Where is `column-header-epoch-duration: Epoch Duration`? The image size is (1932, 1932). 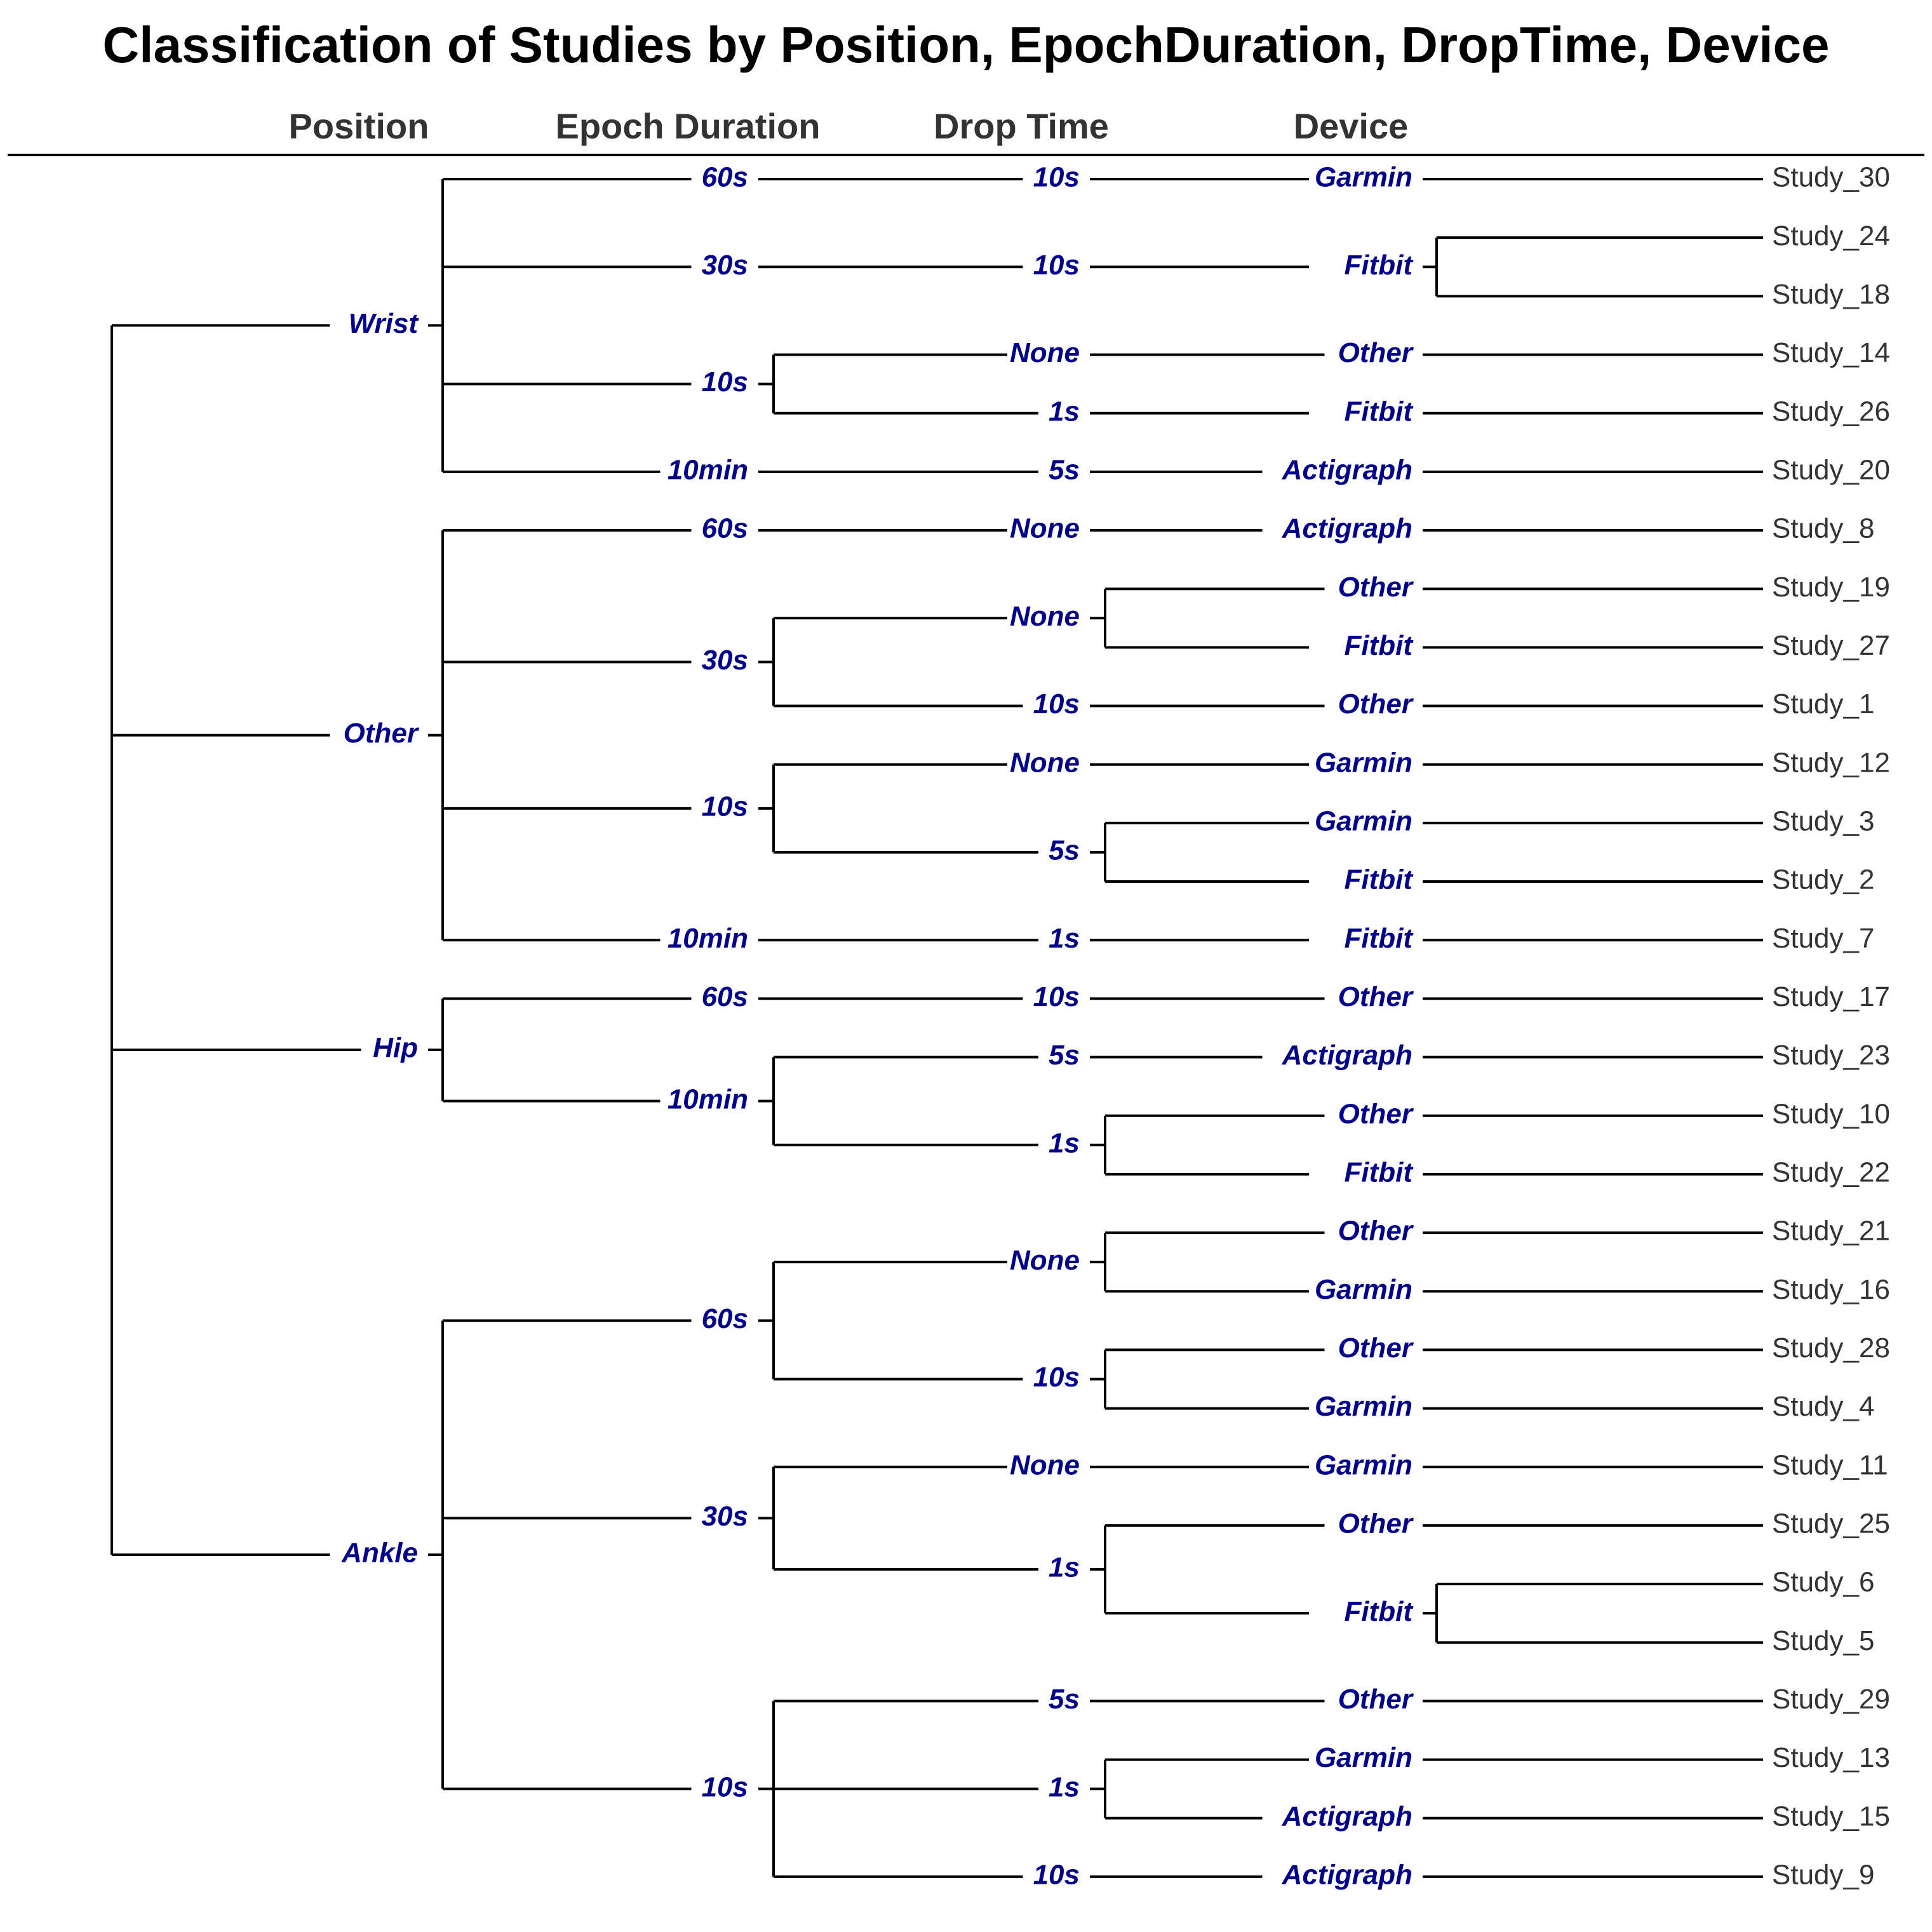 column-header-epoch-duration: Epoch Duration is located at coordinates (688, 126).